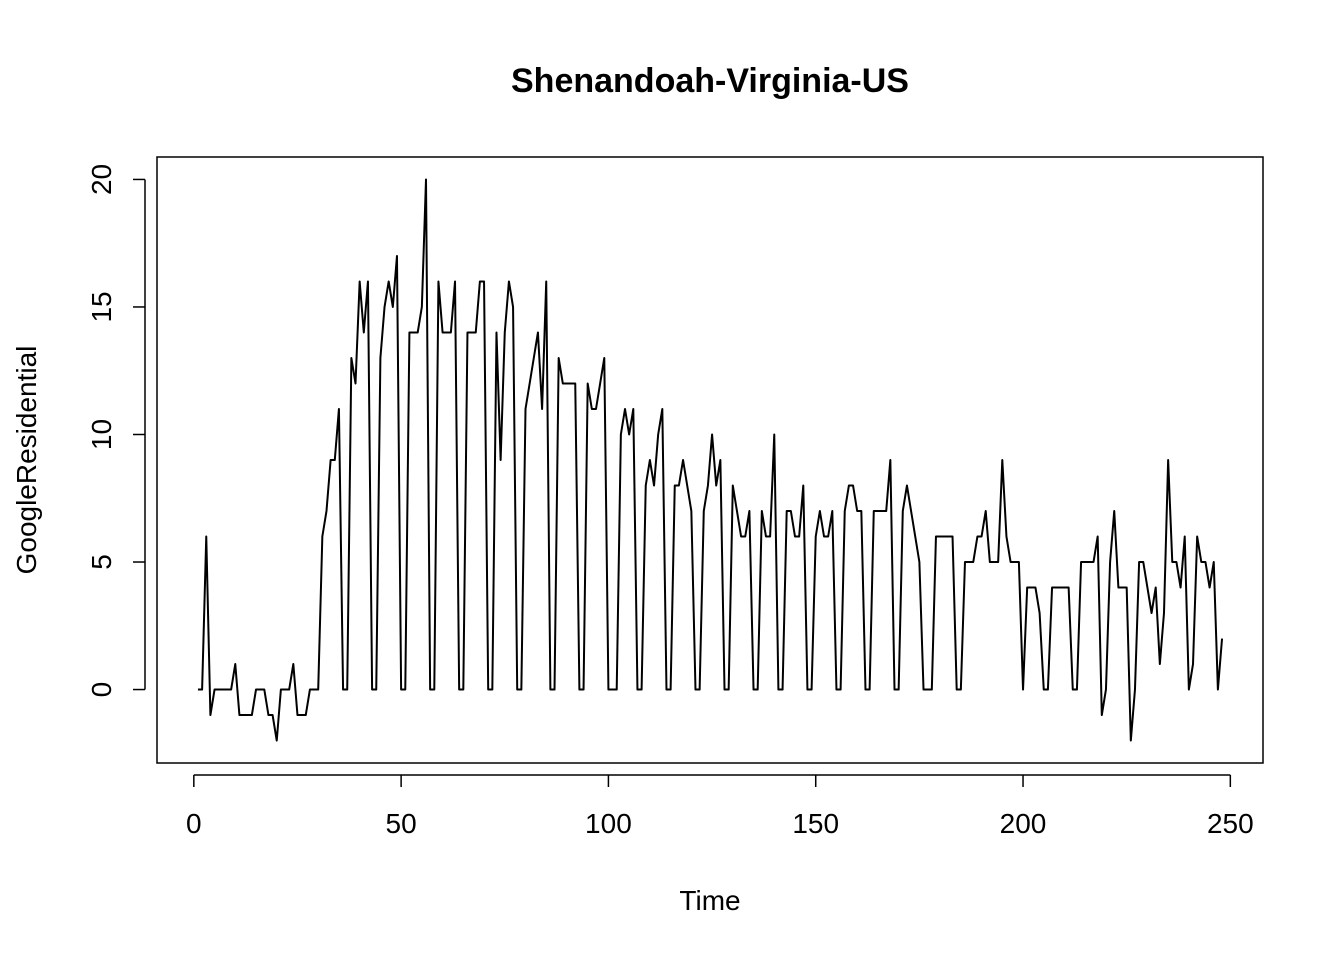 The width and height of the screenshot is (1344, 965). I want to click on x-axis-label: Time, so click(709, 900).